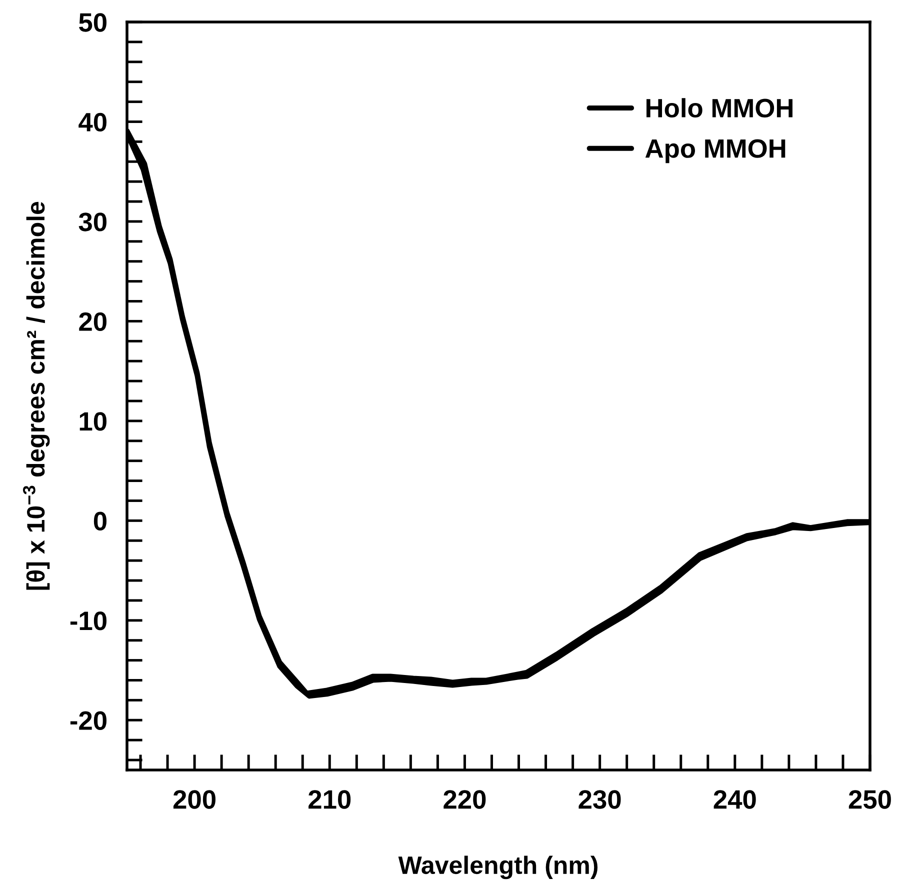 Image resolution: width=900 pixels, height=887 pixels. I want to click on legend-label: Apo MMOH, so click(715, 151).